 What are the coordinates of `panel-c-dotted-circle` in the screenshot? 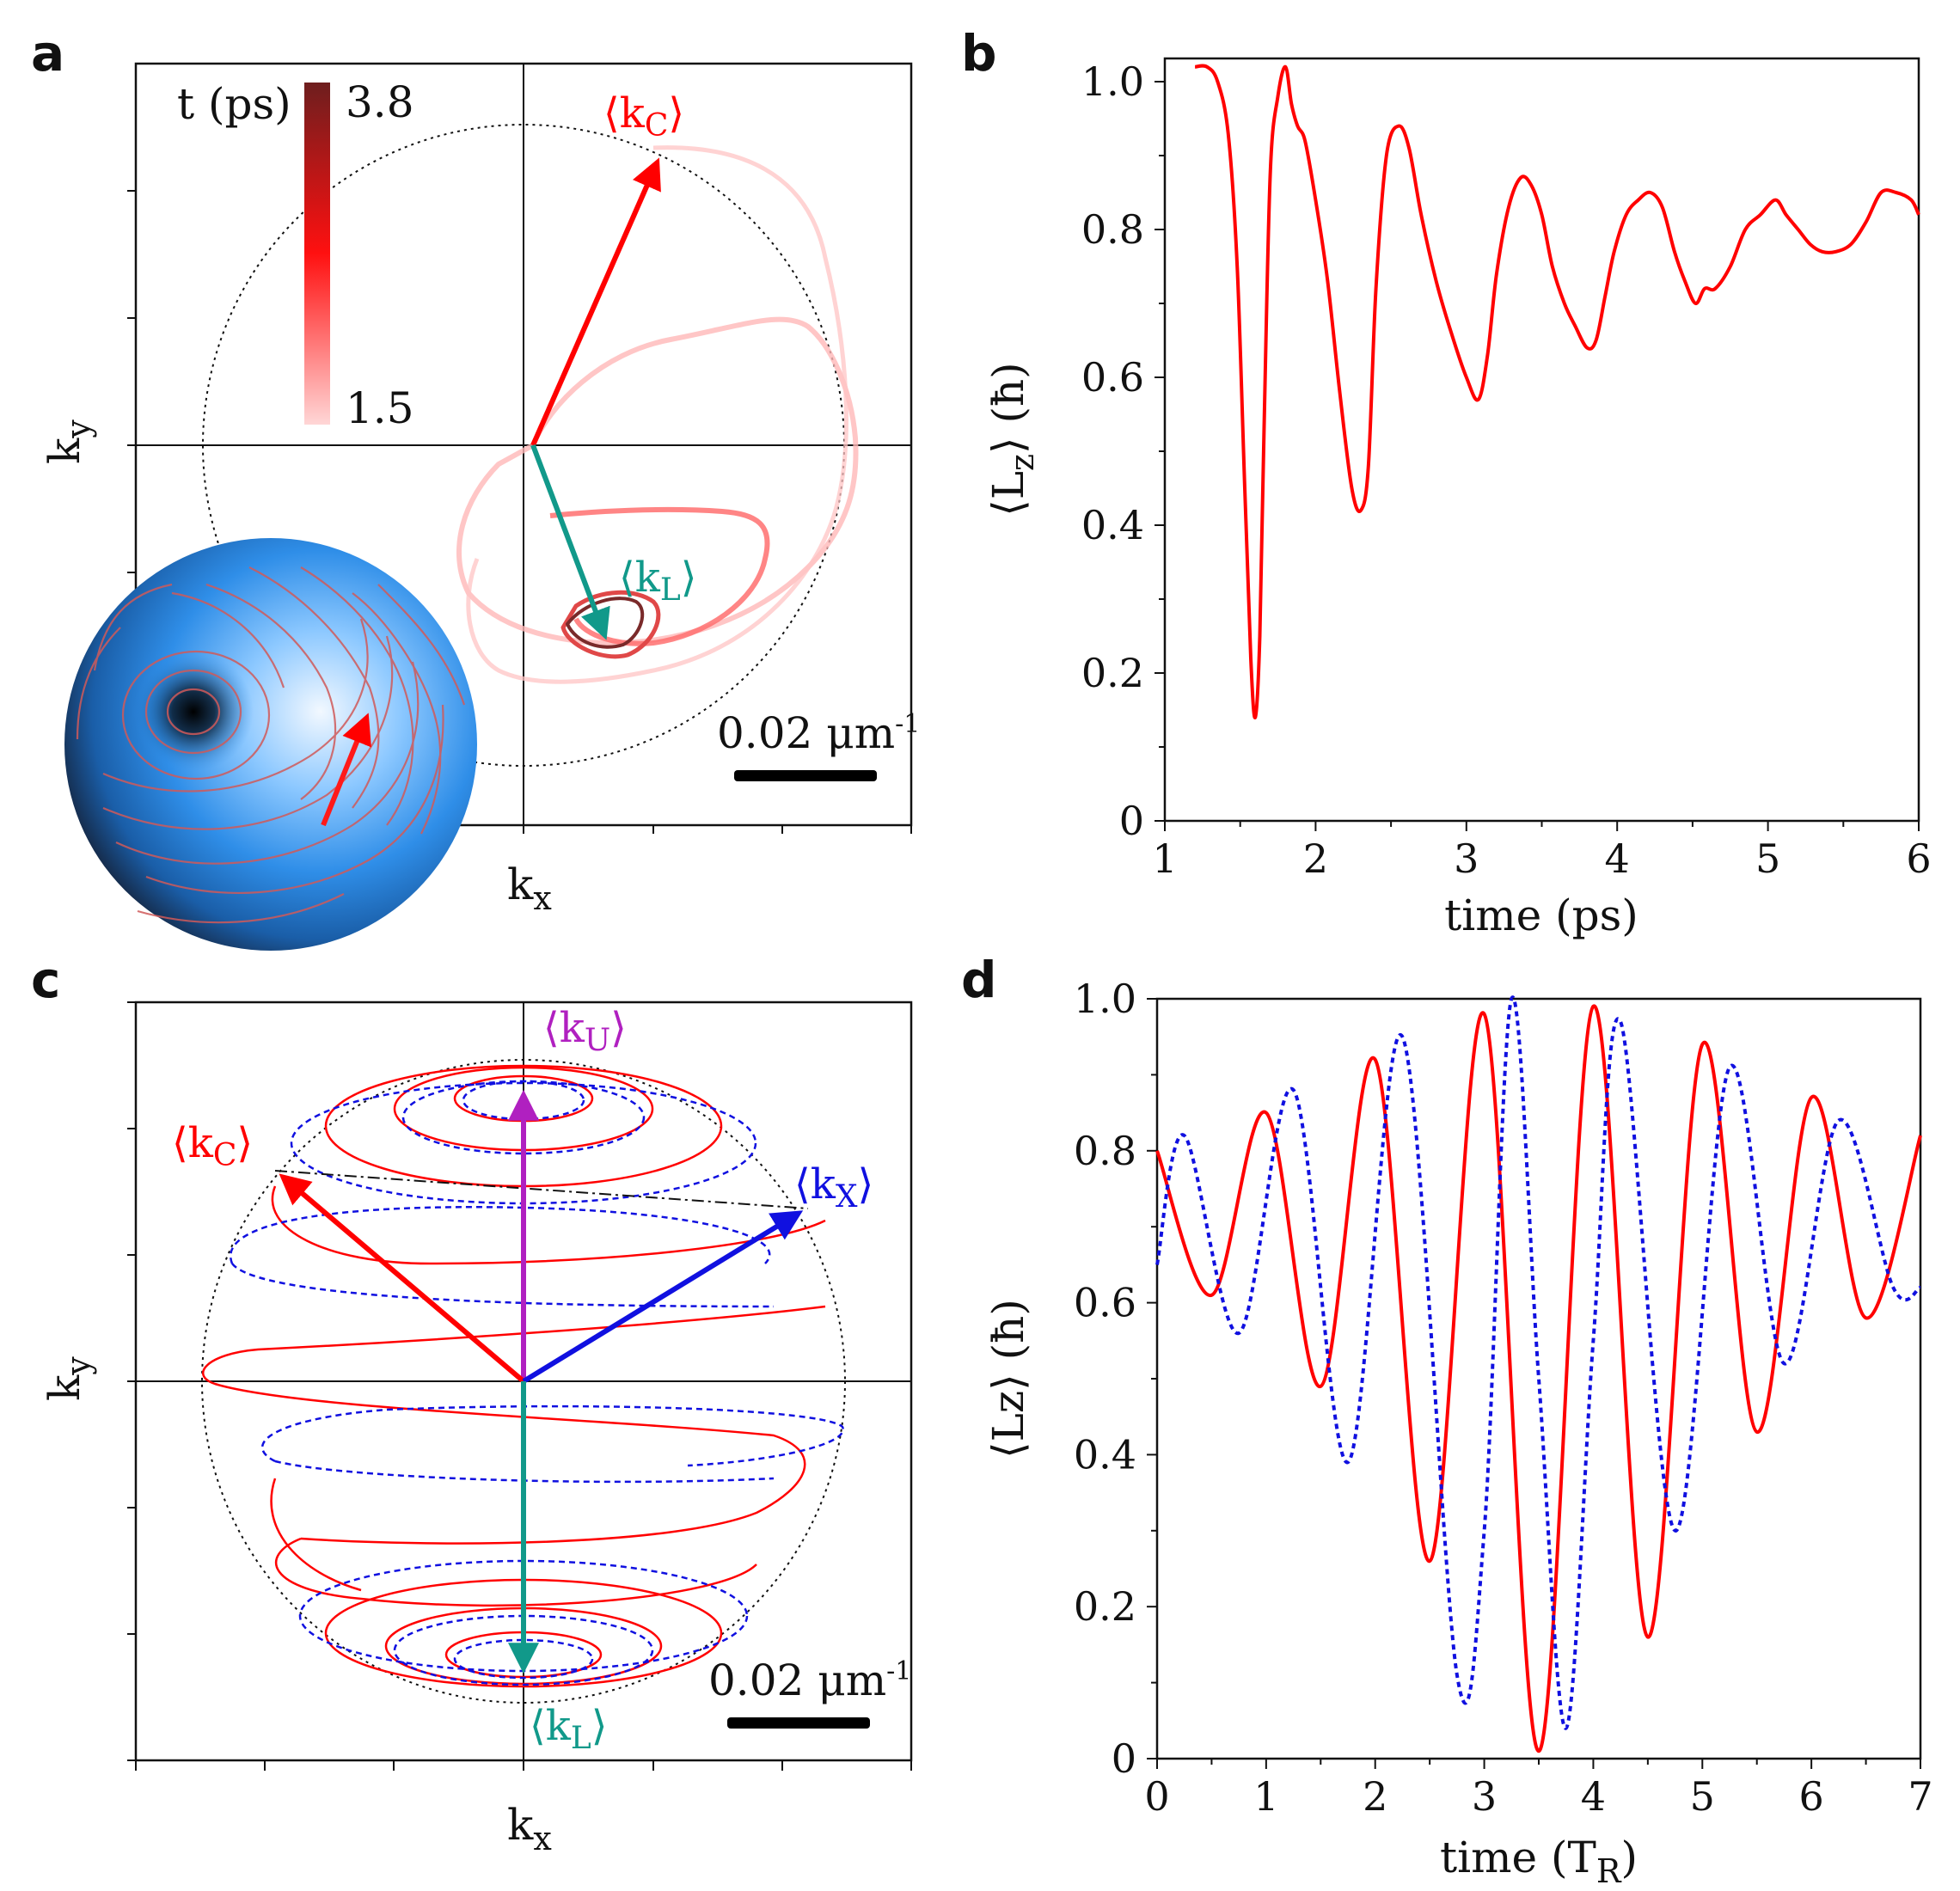 It's located at (523, 1381).